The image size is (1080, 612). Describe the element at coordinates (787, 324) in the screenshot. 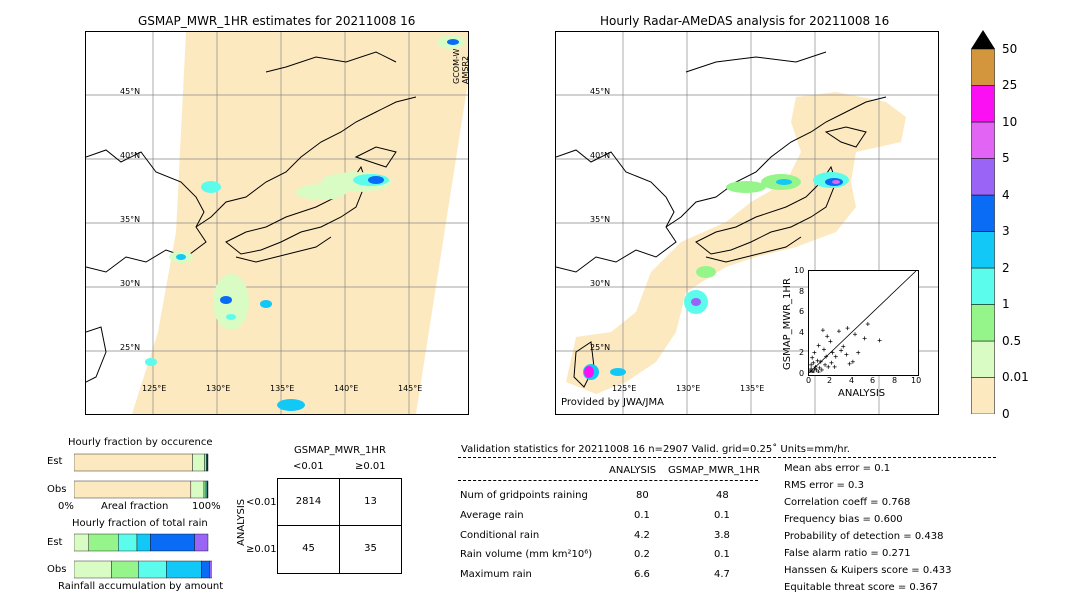

I see `scatter-ylabel: GSMAP_MWR_1HR` at that location.